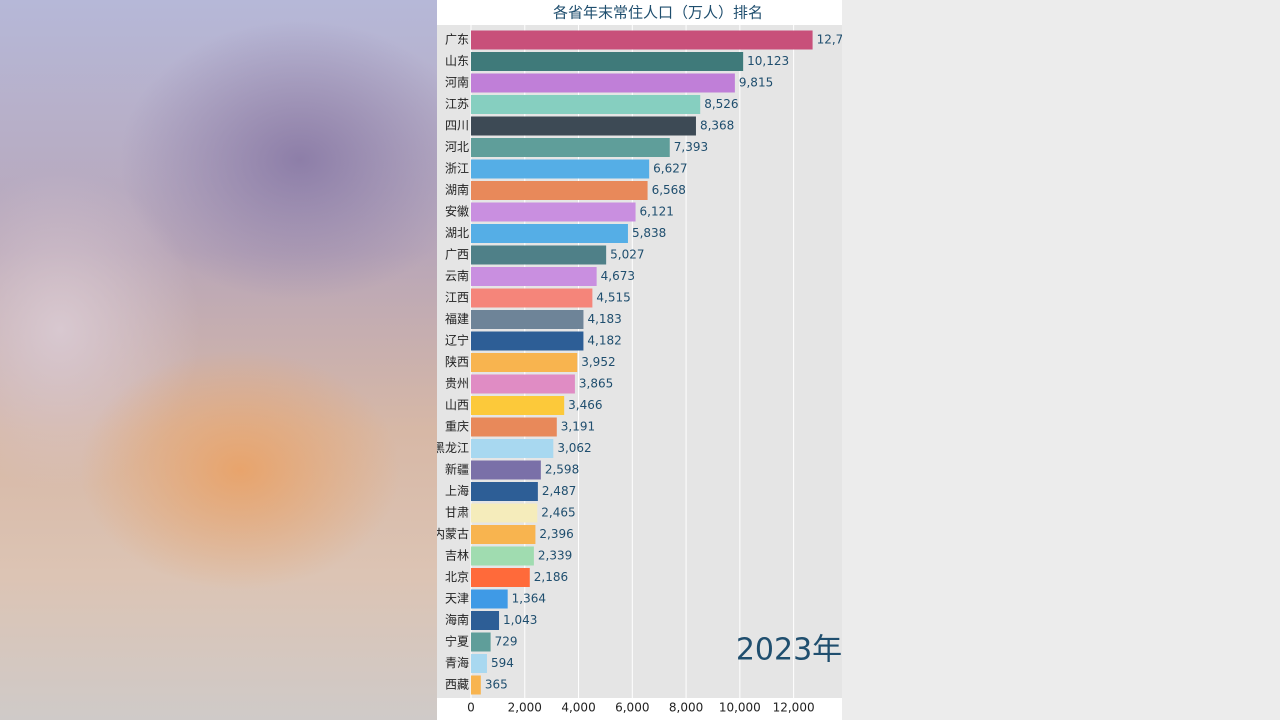  What do you see at coordinates (596, 384) in the screenshot?
I see `value-label: 3,865` at bounding box center [596, 384].